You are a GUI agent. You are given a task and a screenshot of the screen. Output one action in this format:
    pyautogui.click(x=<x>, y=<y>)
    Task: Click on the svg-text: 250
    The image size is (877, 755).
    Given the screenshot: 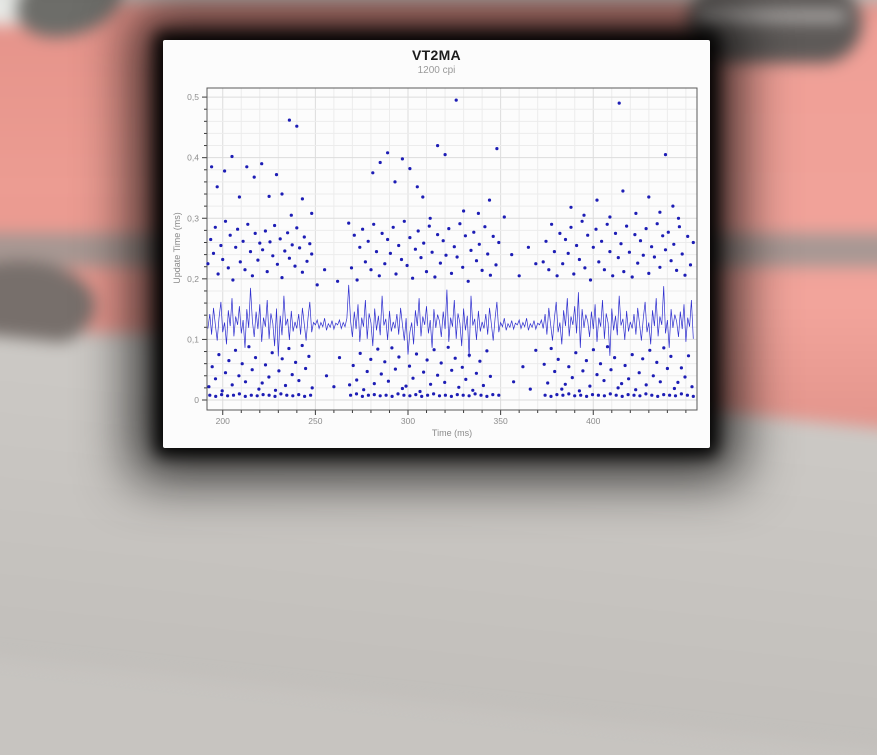 What is the action you would take?
    pyautogui.click(x=315, y=421)
    